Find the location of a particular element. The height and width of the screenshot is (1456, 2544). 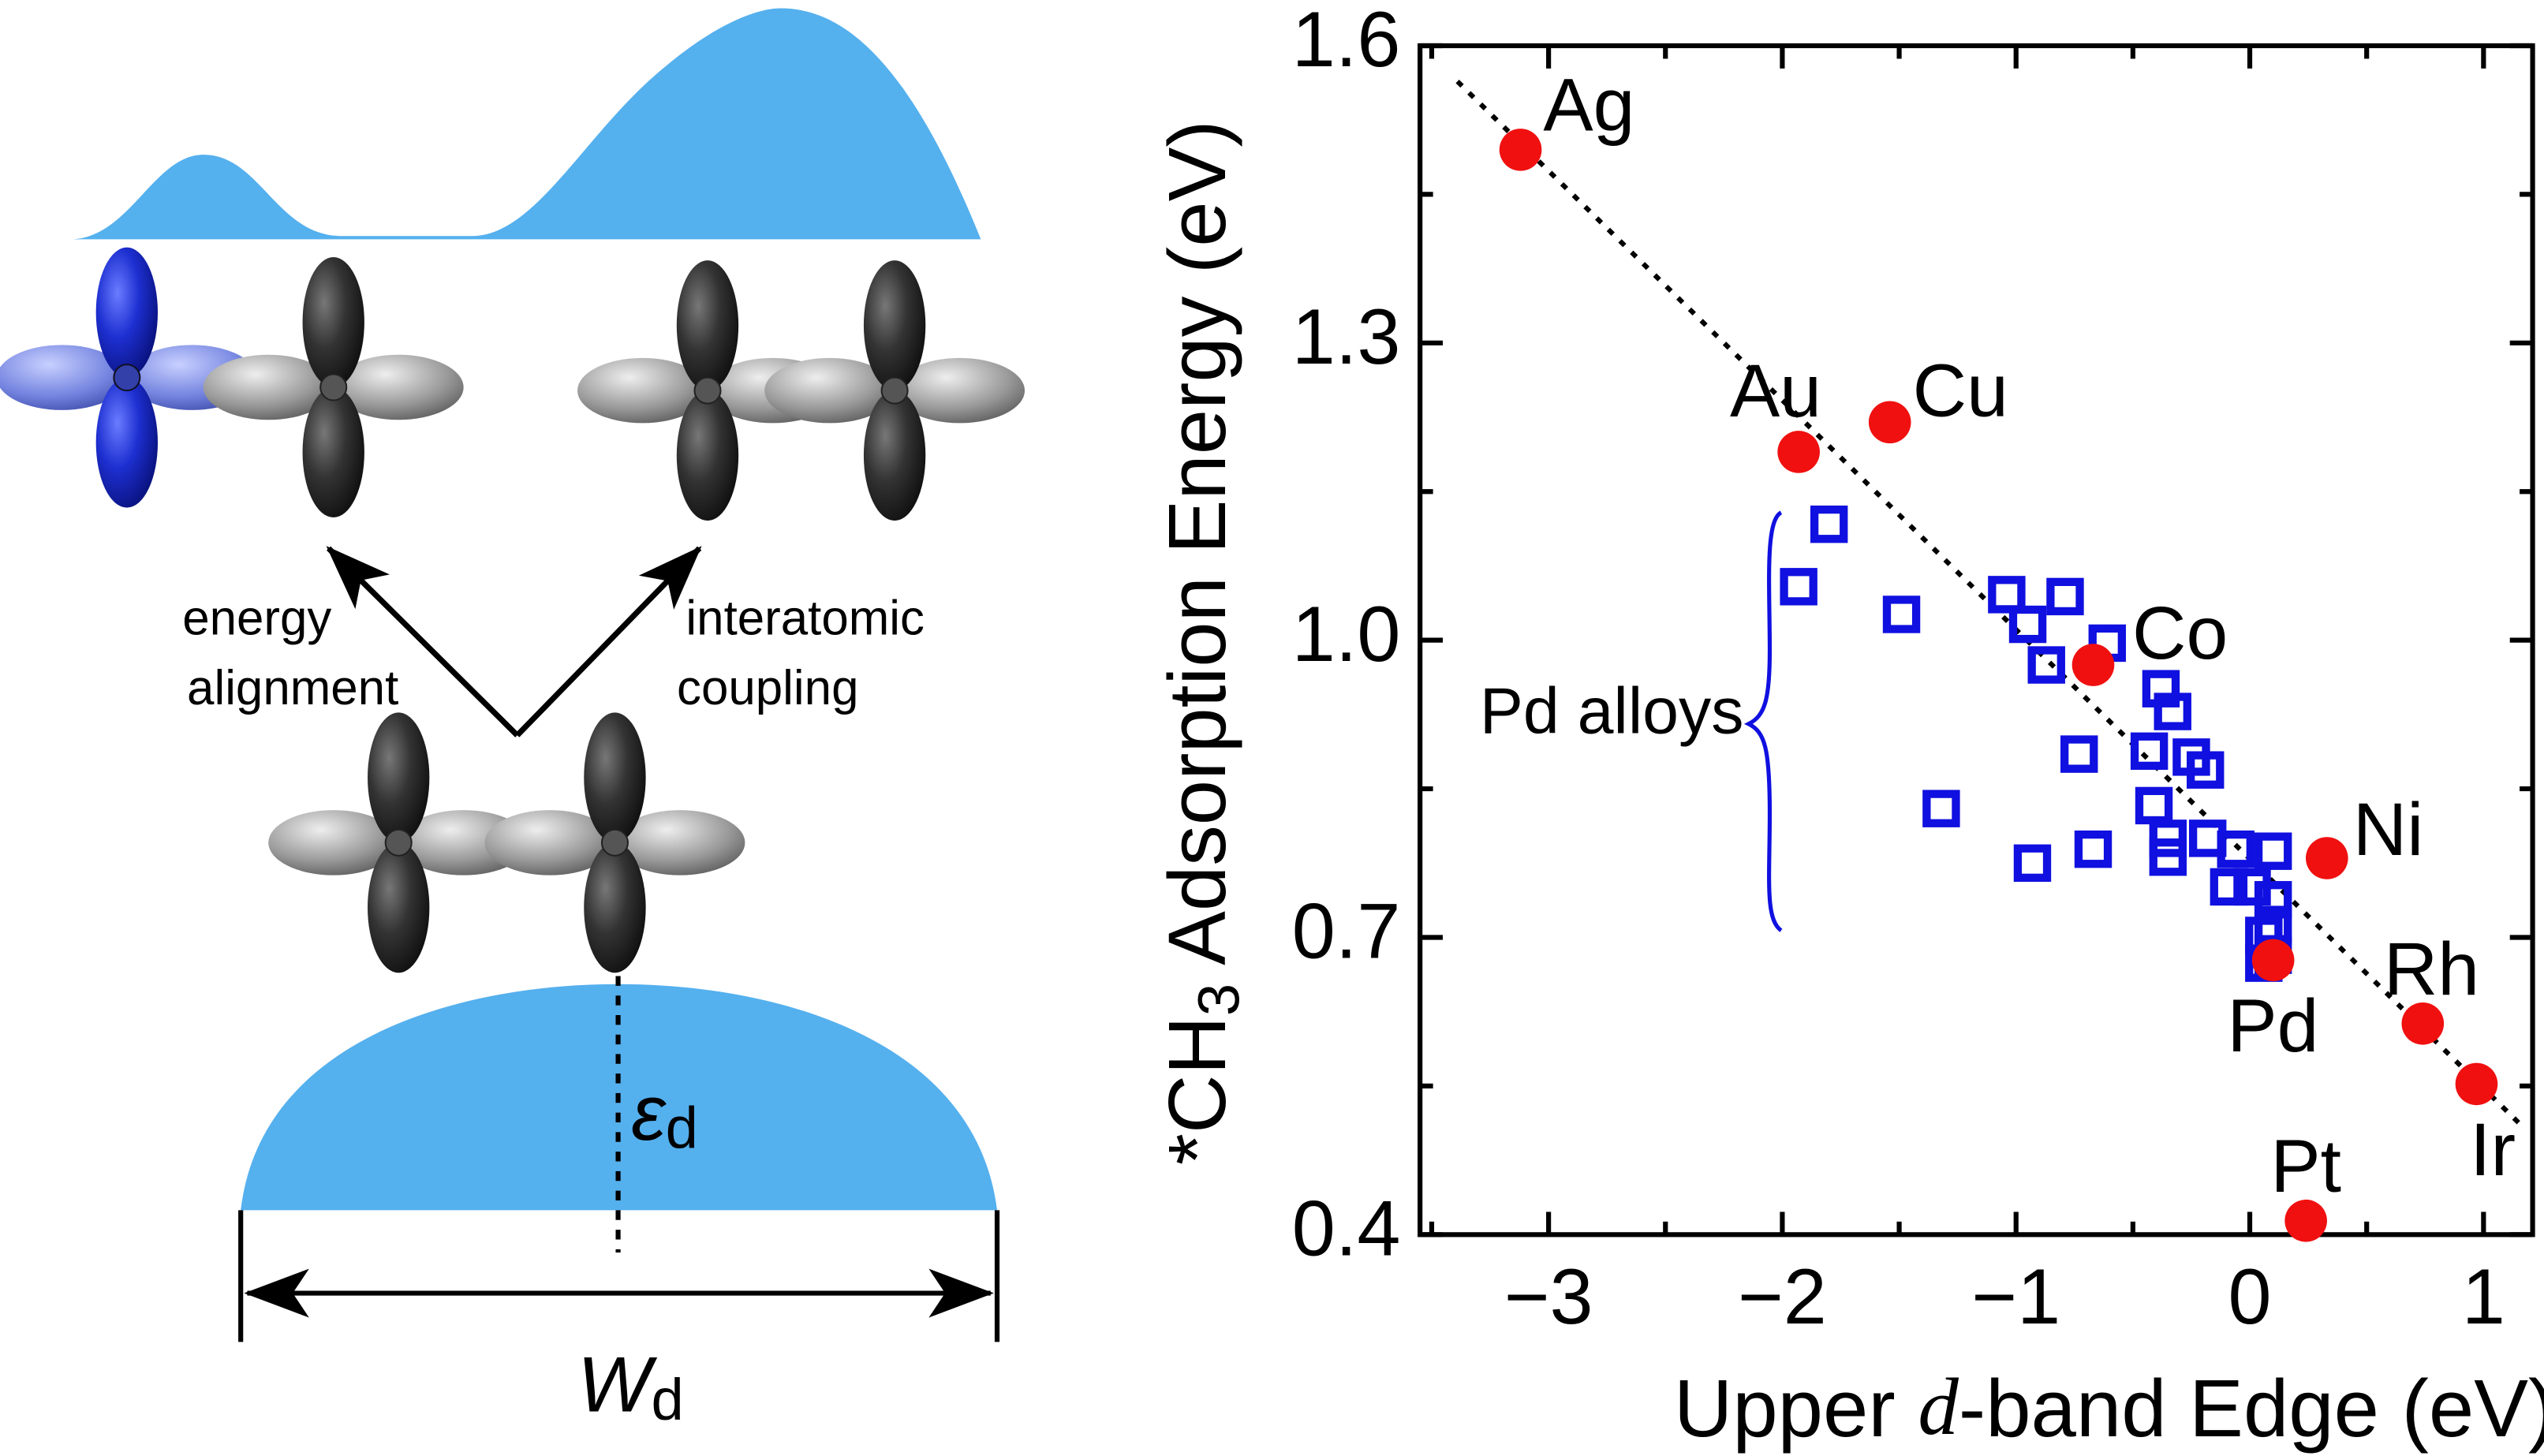

x-tick-label: −1 is located at coordinates (2016, 1296).